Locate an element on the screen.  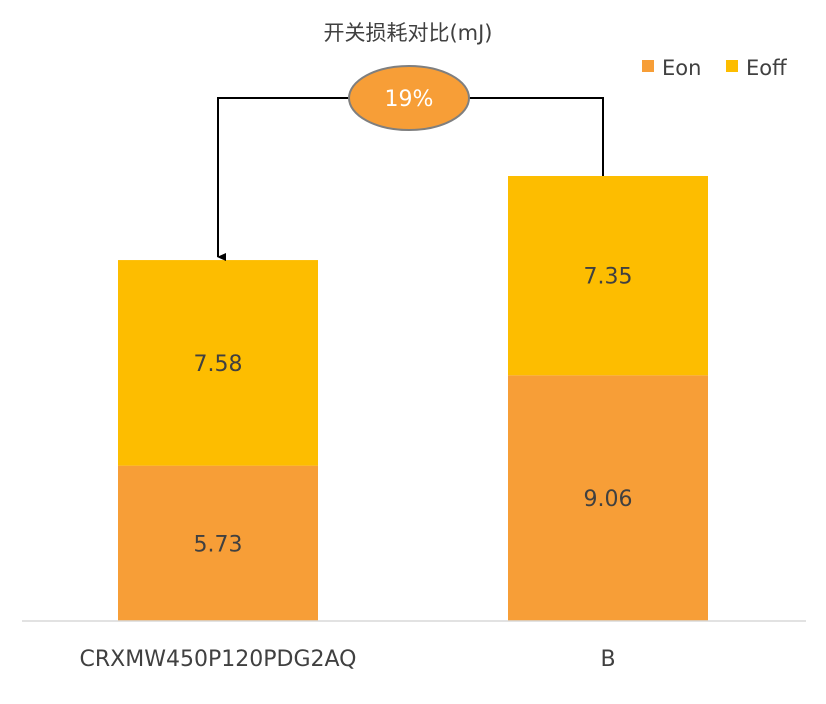
chart-title: 开关损耗对比(mJ) is located at coordinates (407, 33).